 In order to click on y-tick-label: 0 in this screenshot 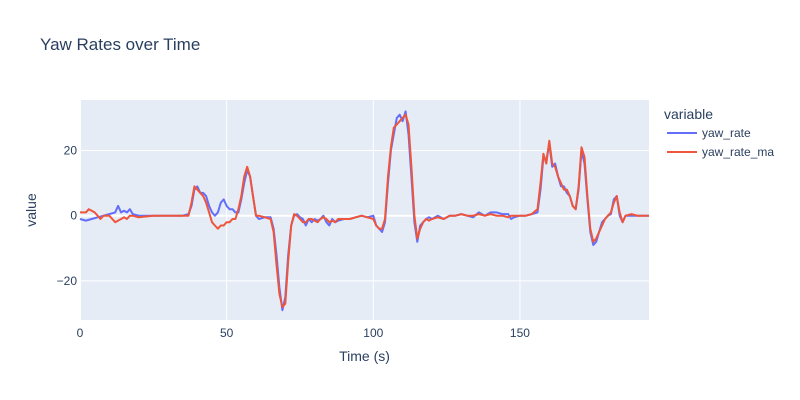, I will do `click(73, 216)`.